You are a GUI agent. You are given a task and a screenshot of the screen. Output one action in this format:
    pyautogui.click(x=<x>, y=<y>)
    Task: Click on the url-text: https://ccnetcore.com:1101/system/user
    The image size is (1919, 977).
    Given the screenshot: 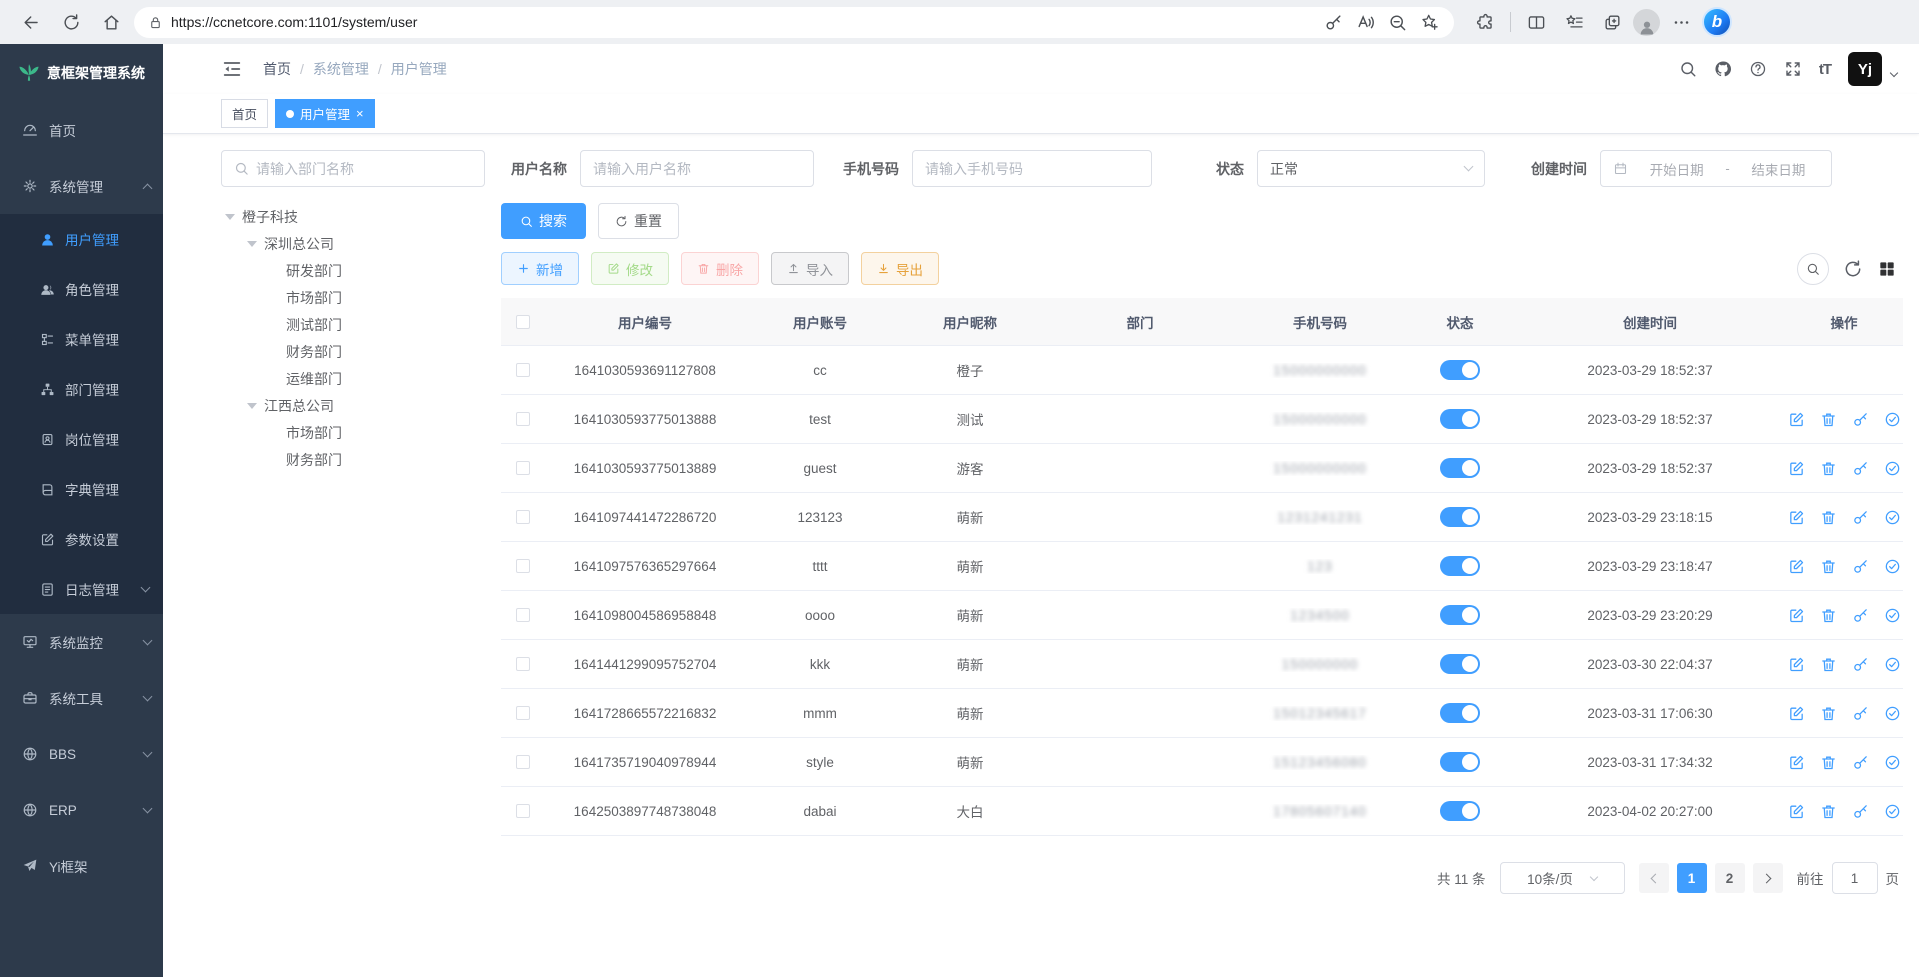 What is the action you would take?
    pyautogui.click(x=294, y=22)
    